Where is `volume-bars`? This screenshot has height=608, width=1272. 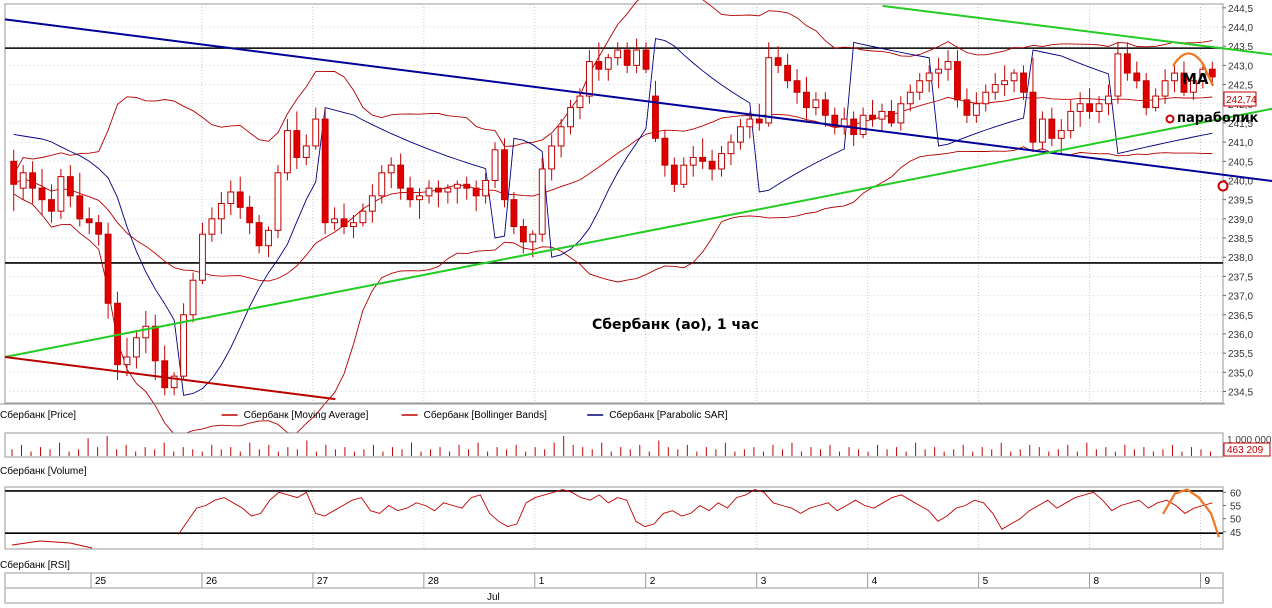
volume-bars is located at coordinates (611, 446).